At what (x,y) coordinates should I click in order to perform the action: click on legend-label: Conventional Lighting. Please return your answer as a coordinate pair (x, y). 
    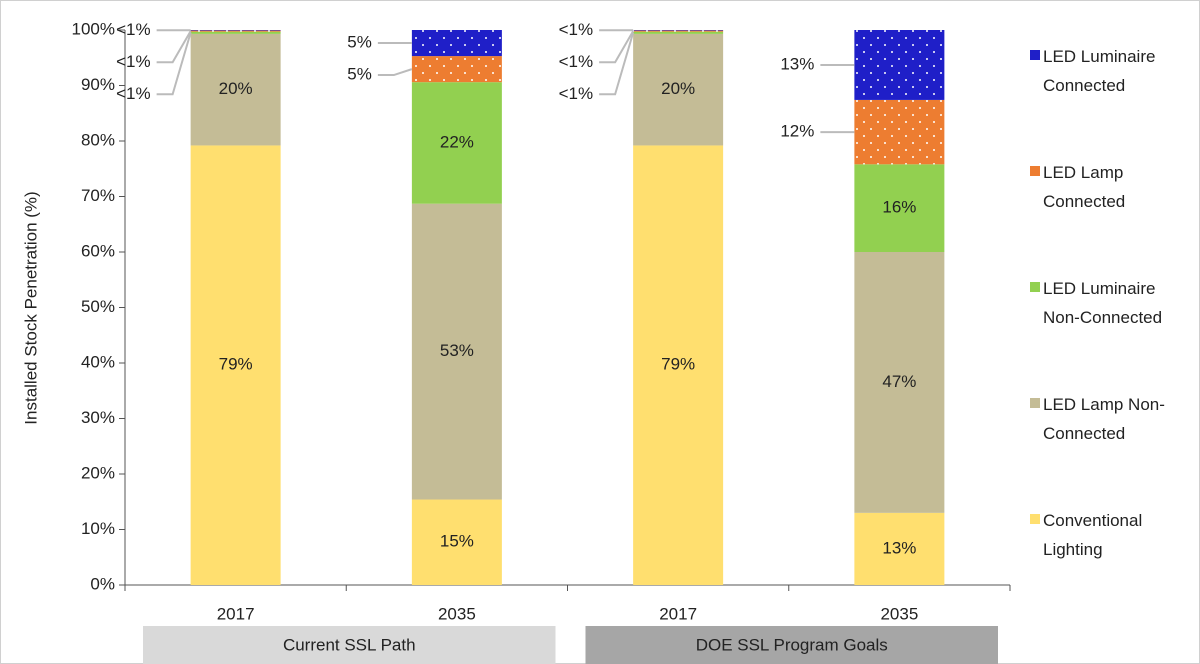
    Looking at the image, I should click on (1093, 535).